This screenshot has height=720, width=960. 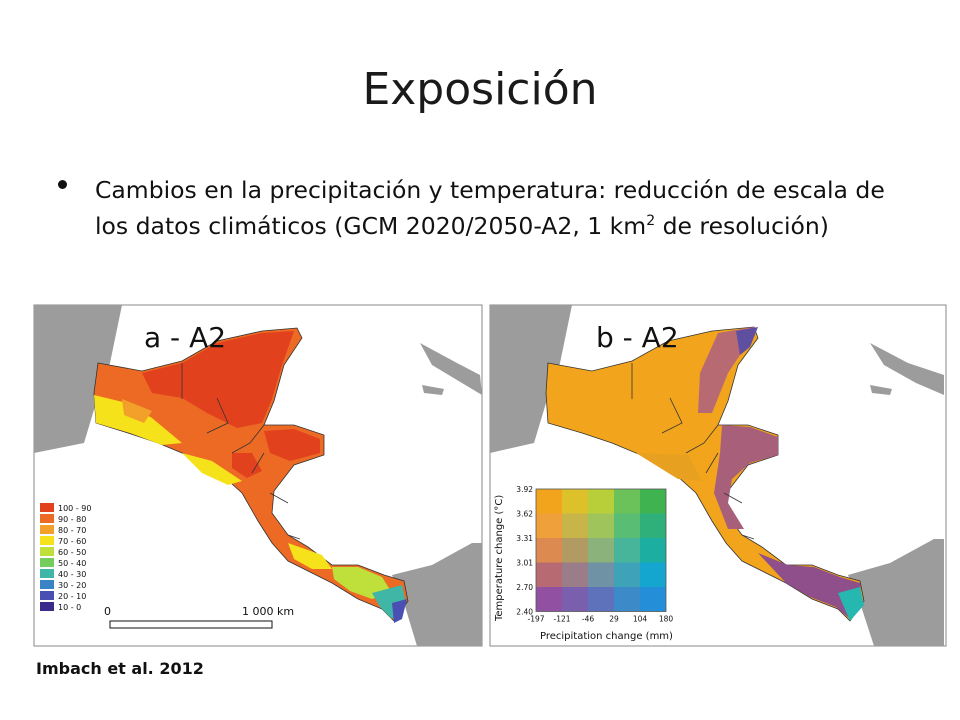 I want to click on bullet-dot-icon, so click(x=62, y=184).